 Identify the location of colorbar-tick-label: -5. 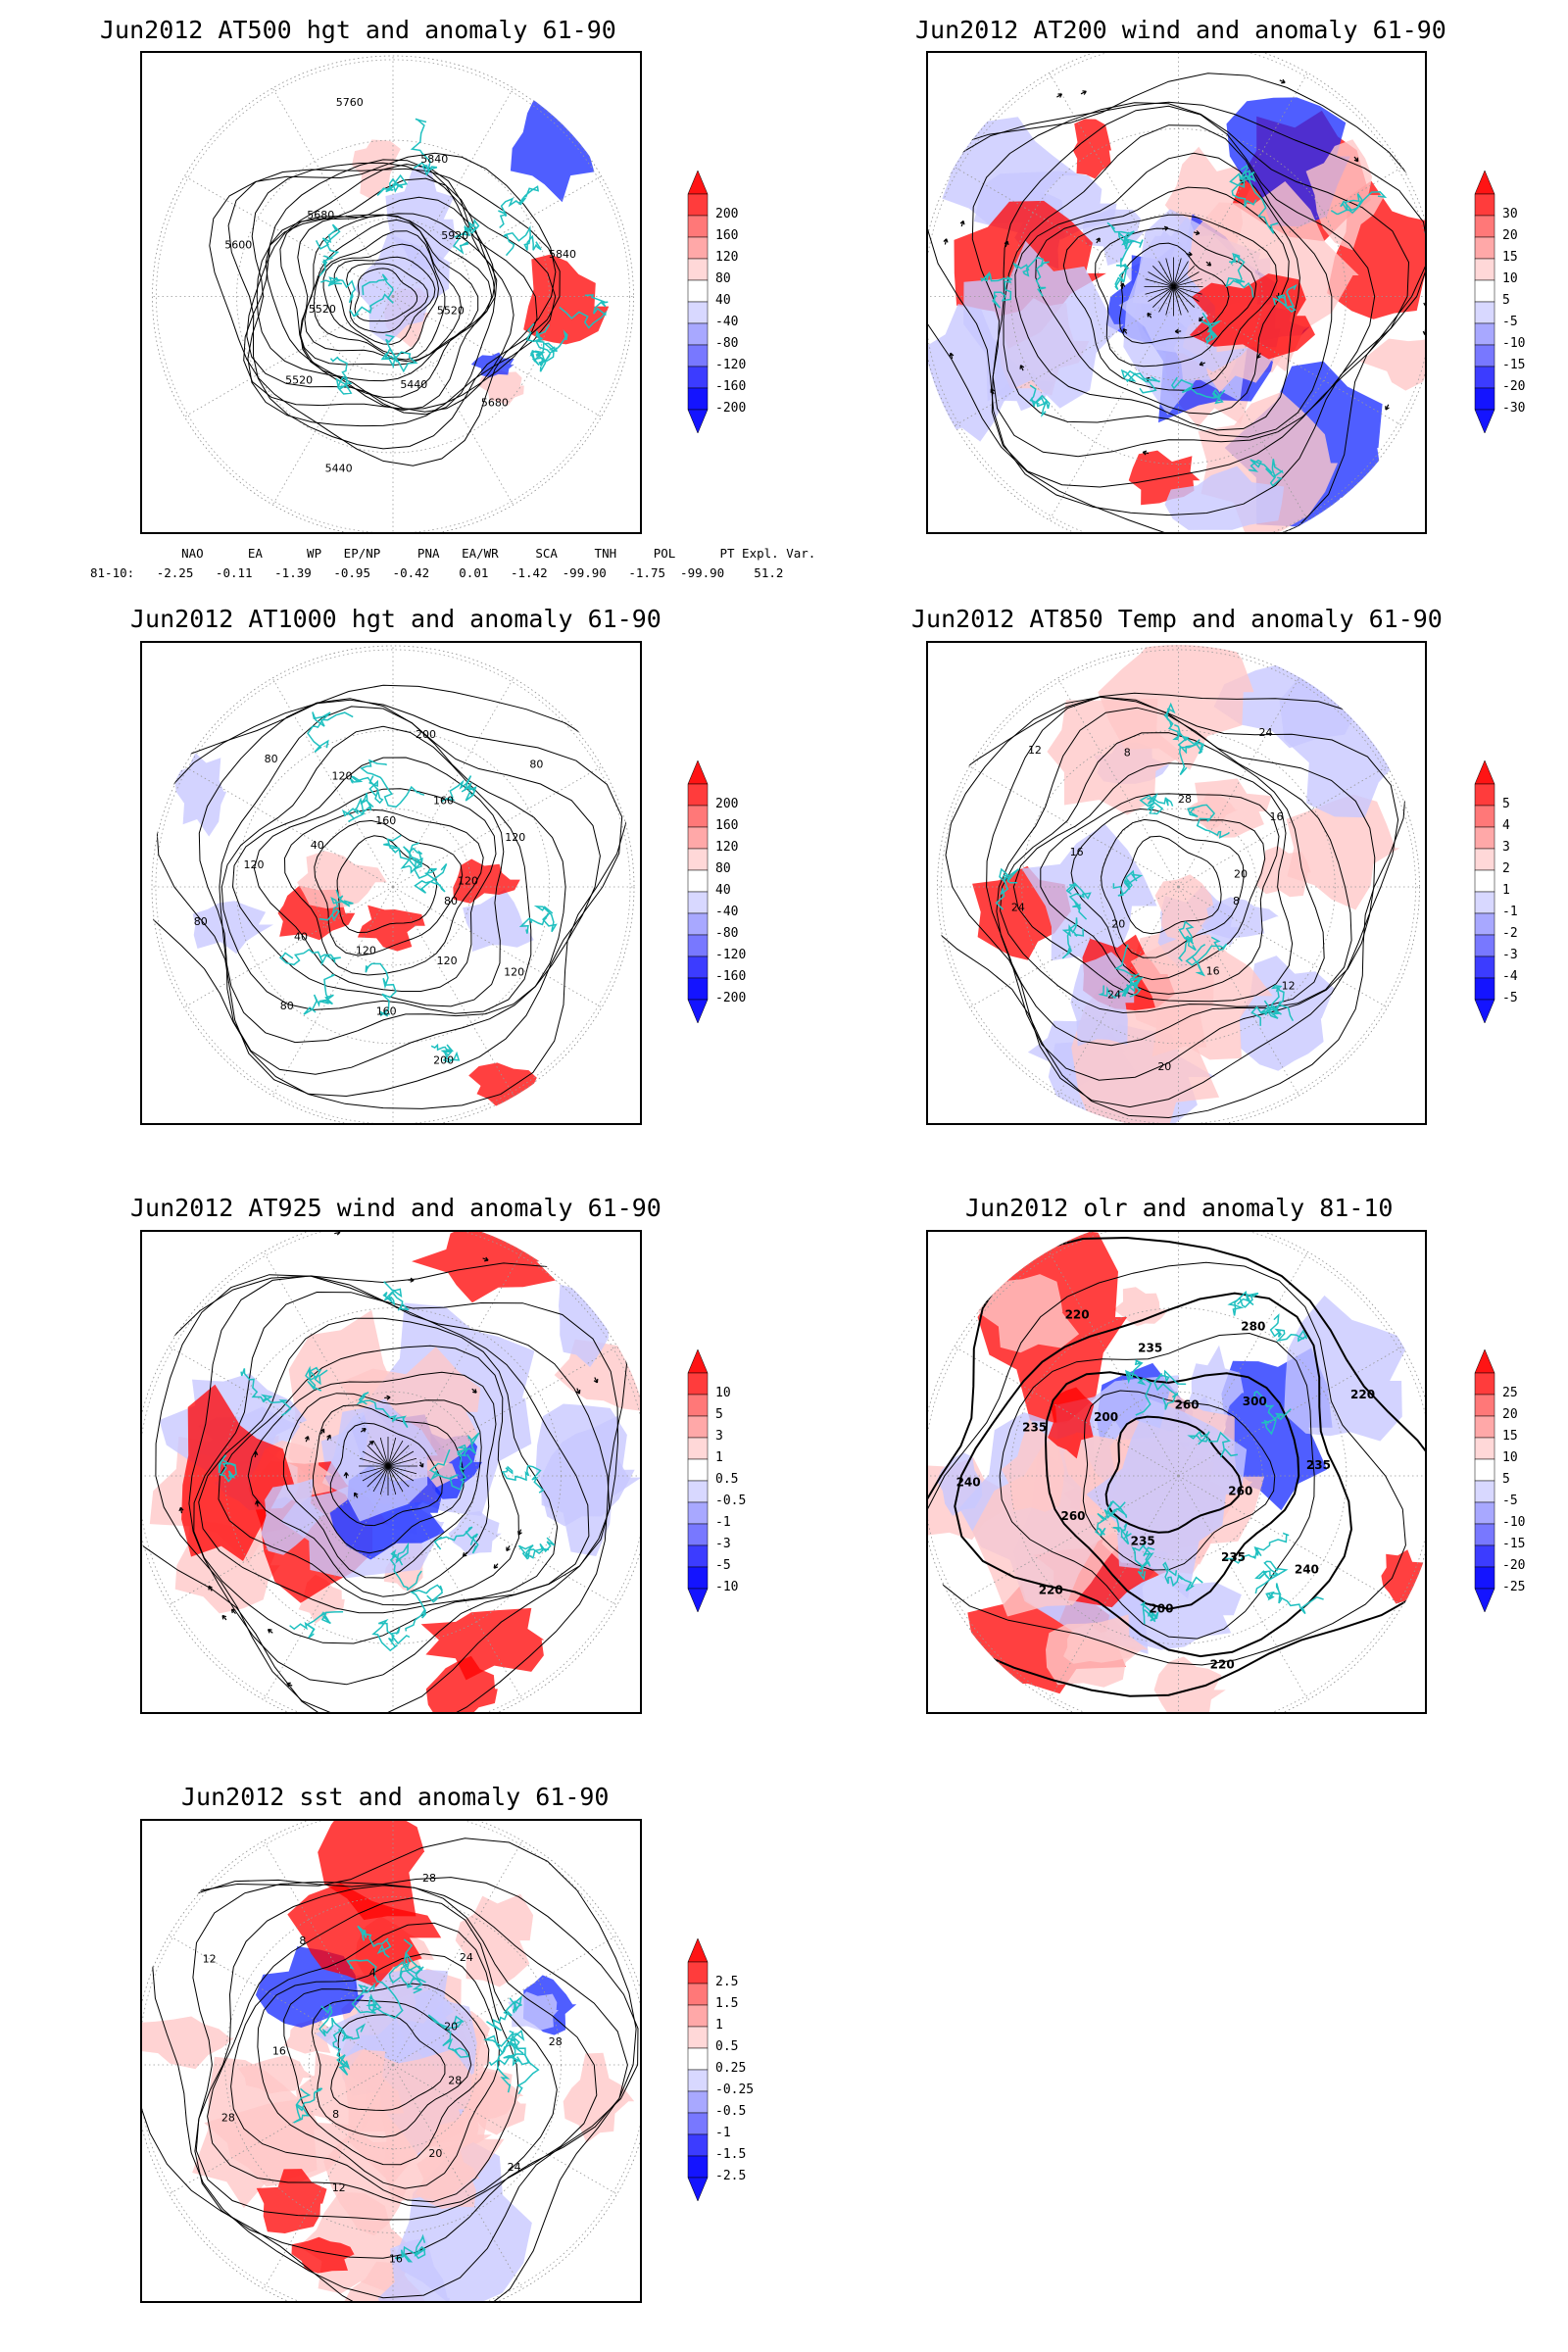
(1510, 322).